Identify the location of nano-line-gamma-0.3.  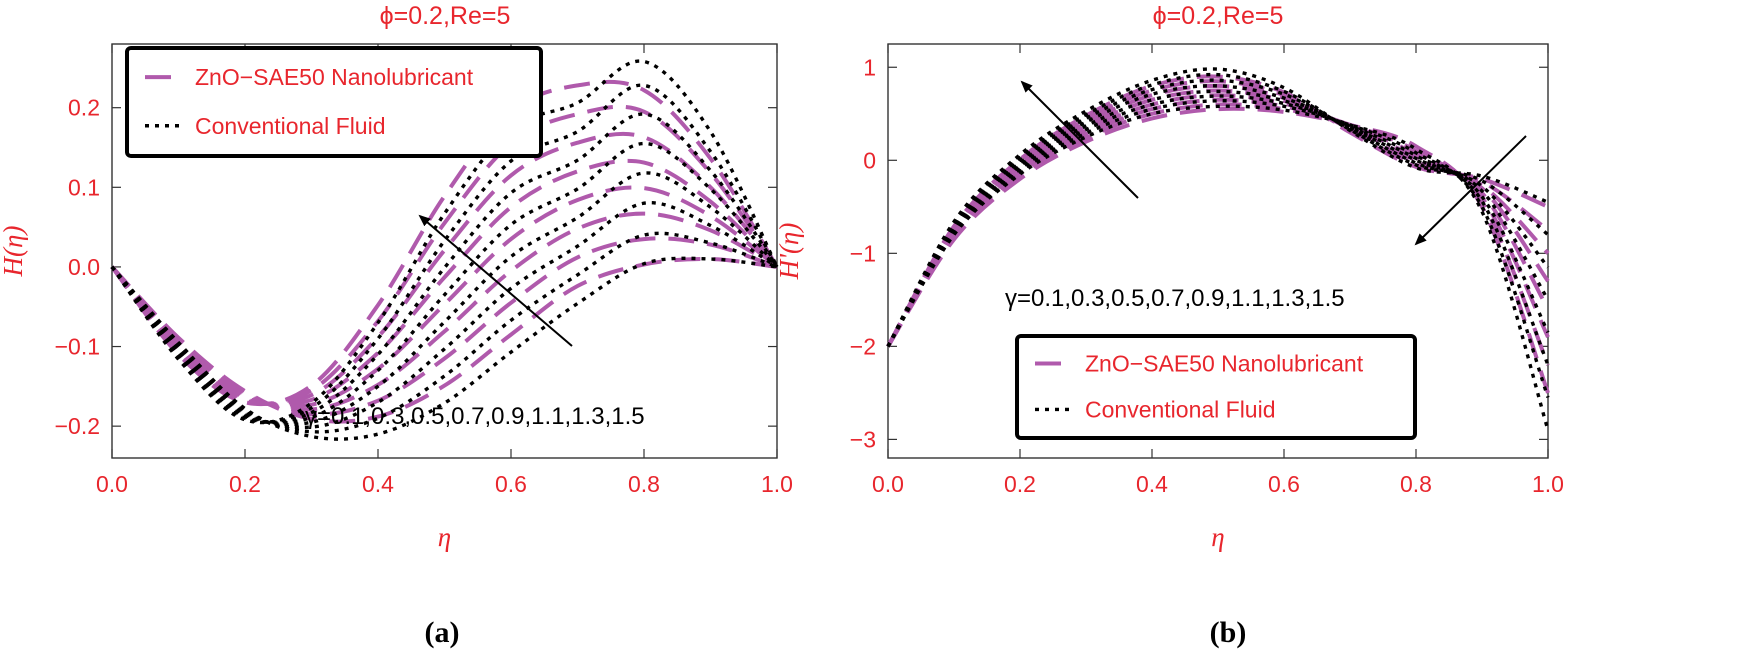
(444, 326).